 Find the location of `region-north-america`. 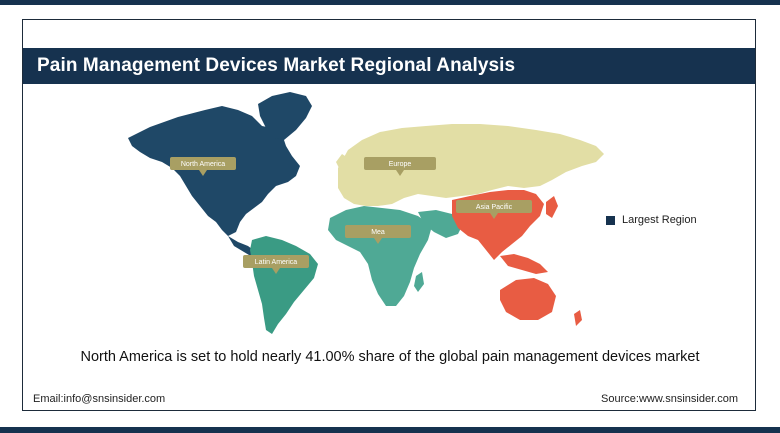

region-north-america is located at coordinates (220, 175).